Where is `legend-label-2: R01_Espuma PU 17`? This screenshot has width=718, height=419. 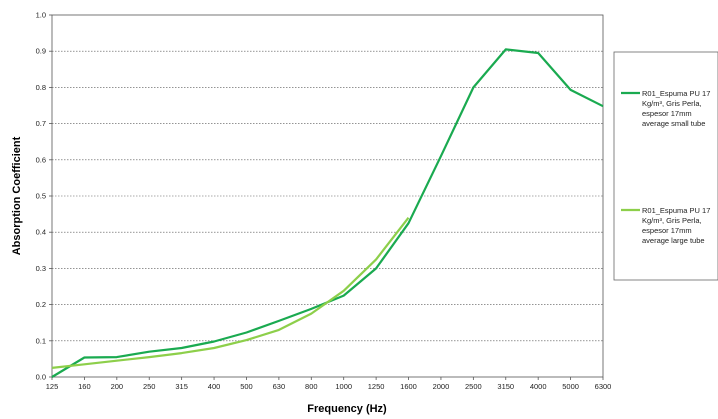
legend-label-2: R01_Espuma PU 17 is located at coordinates (676, 210).